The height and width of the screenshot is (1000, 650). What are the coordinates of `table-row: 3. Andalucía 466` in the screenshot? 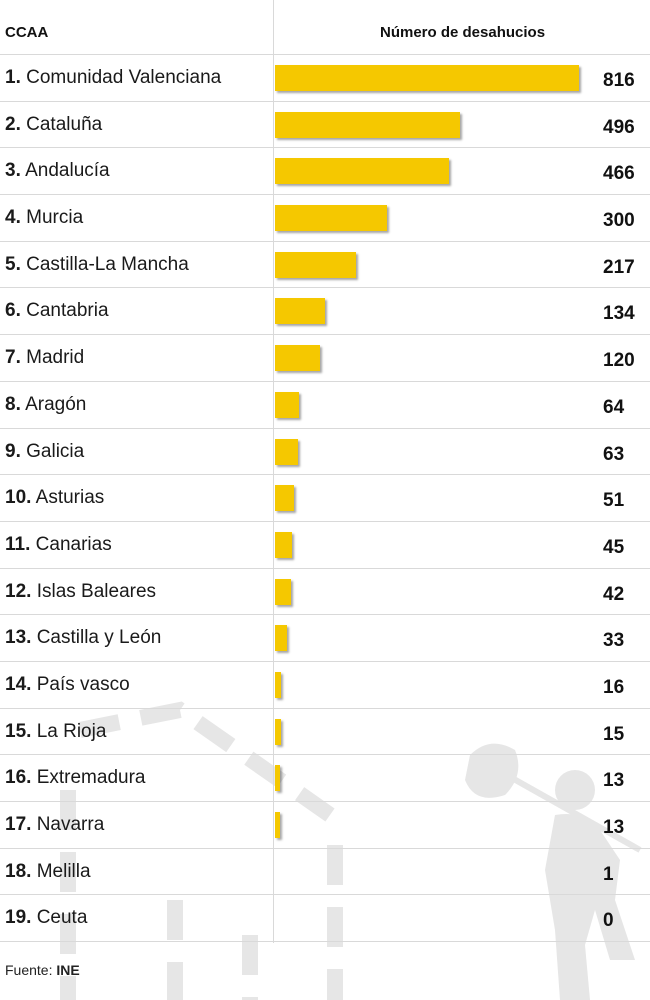 It's located at (325, 172).